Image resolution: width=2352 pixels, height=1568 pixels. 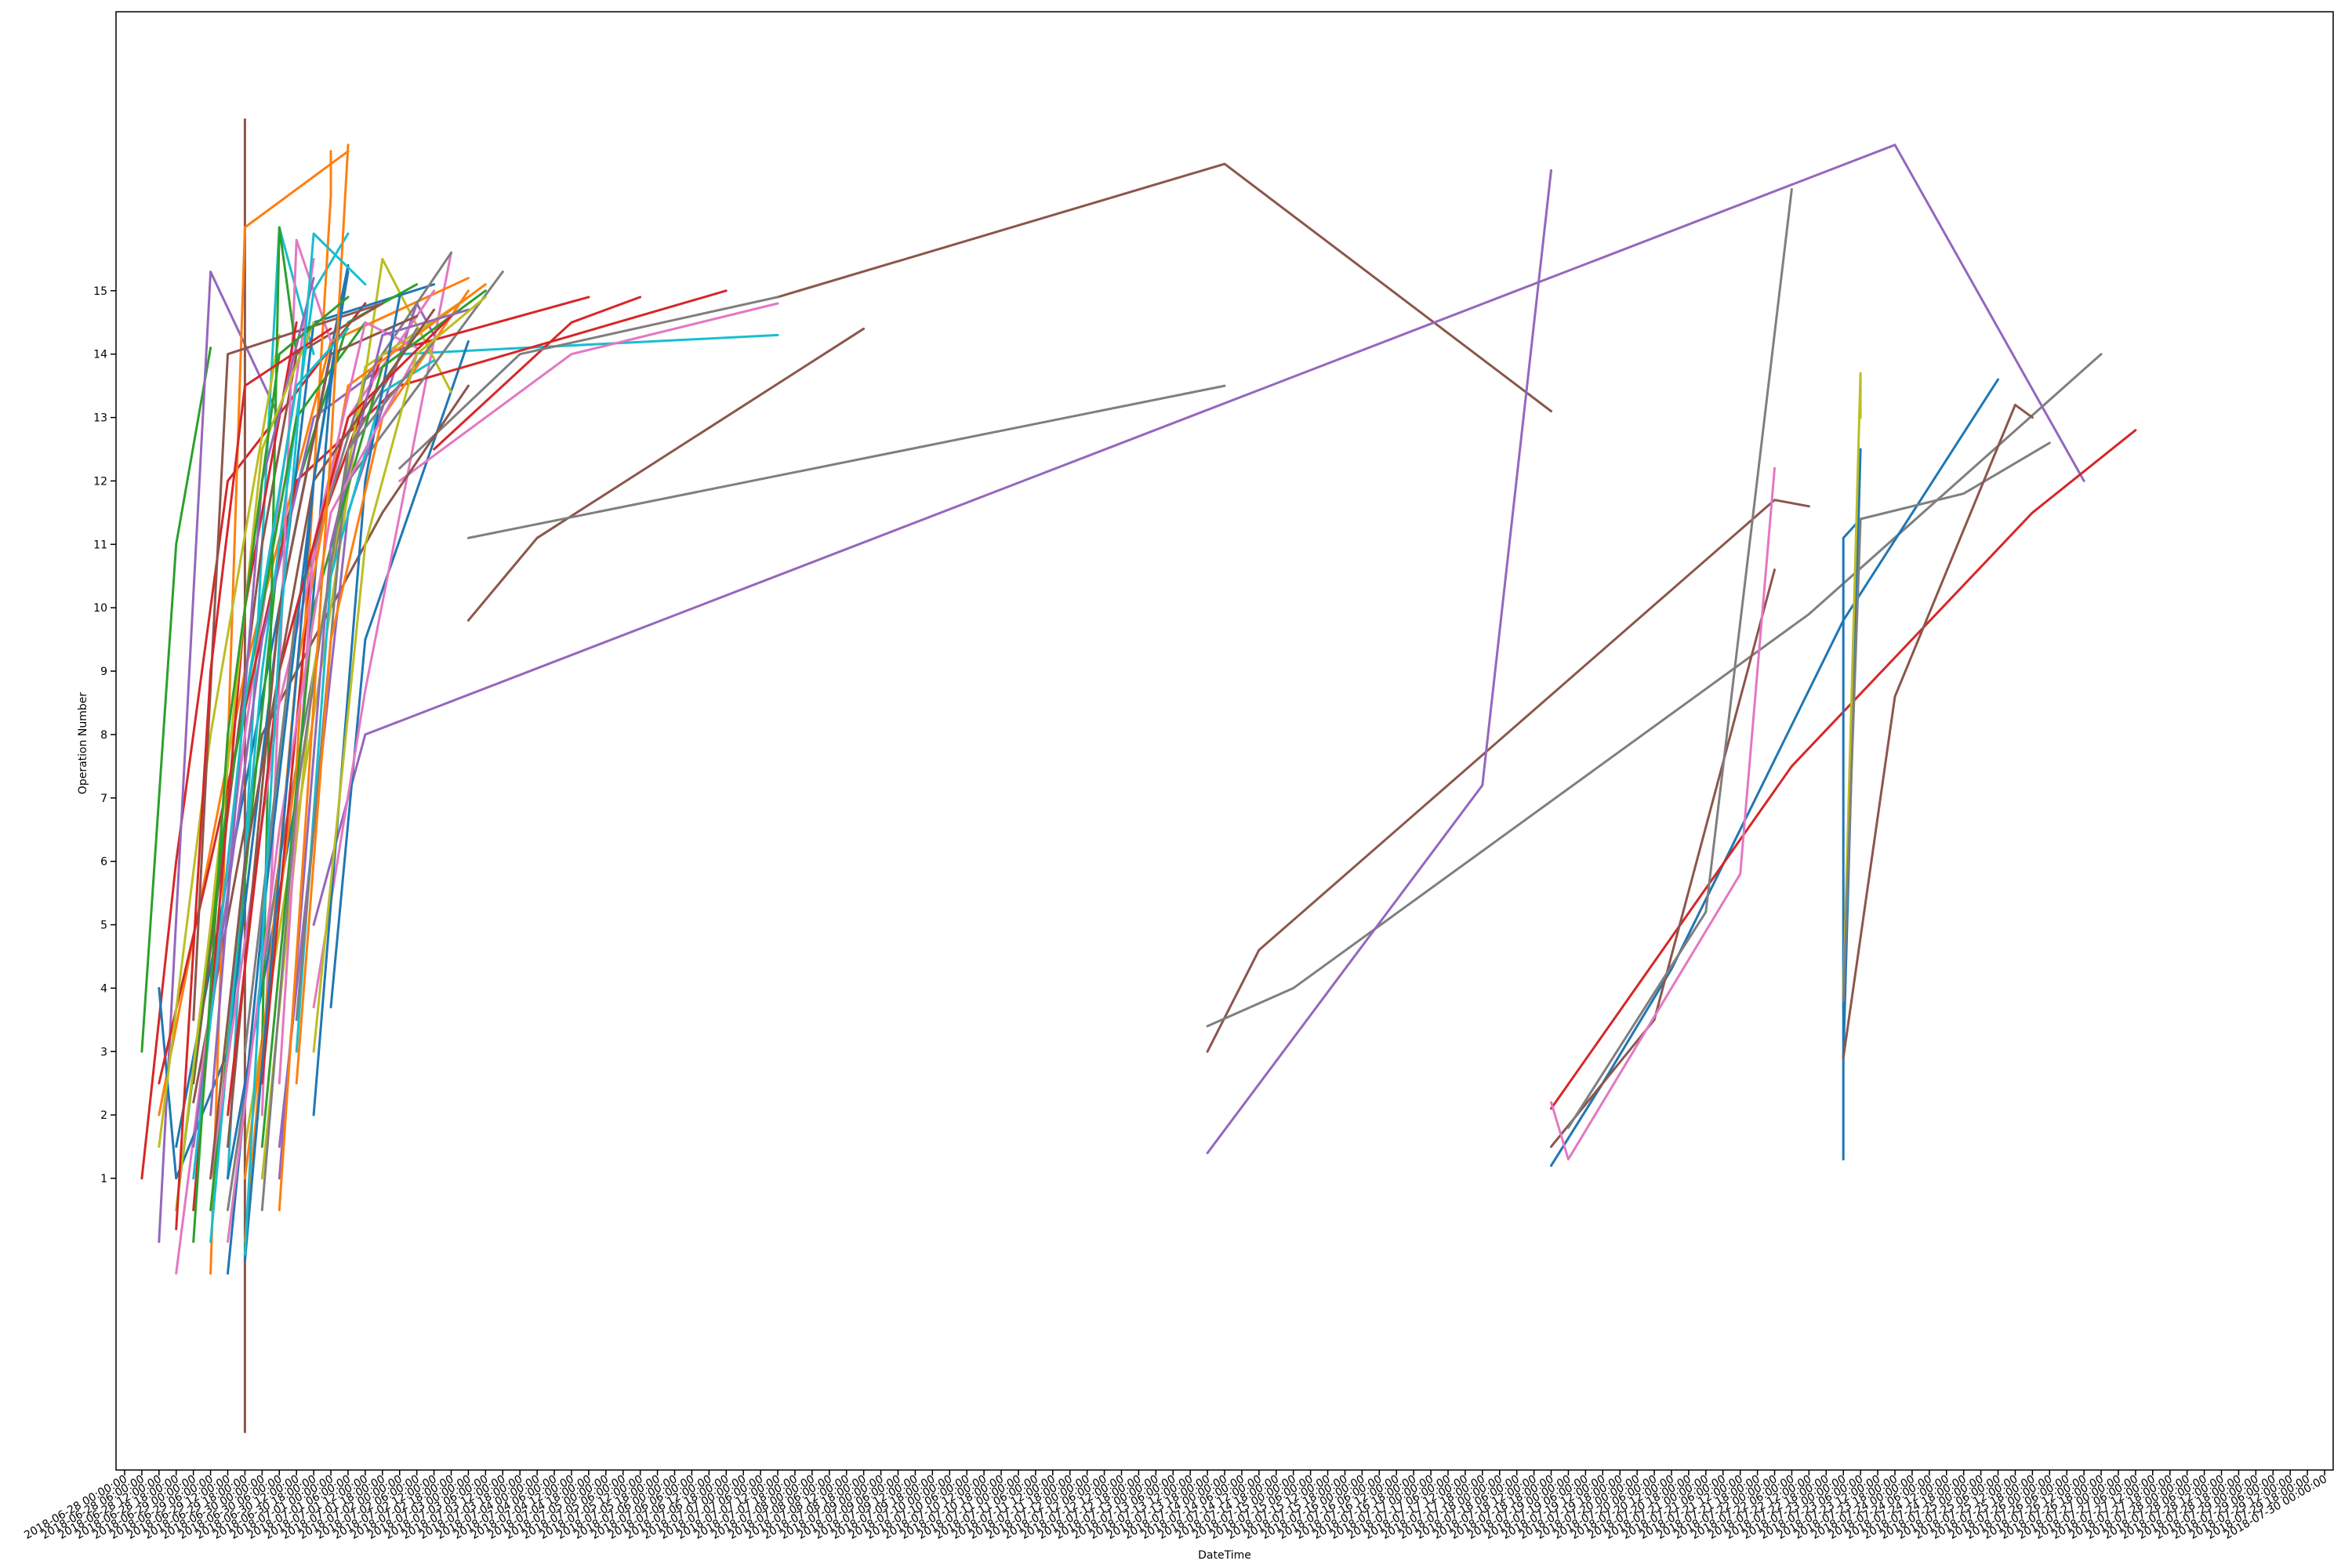 What do you see at coordinates (100, 291) in the screenshot?
I see `y-tick-label: 15` at bounding box center [100, 291].